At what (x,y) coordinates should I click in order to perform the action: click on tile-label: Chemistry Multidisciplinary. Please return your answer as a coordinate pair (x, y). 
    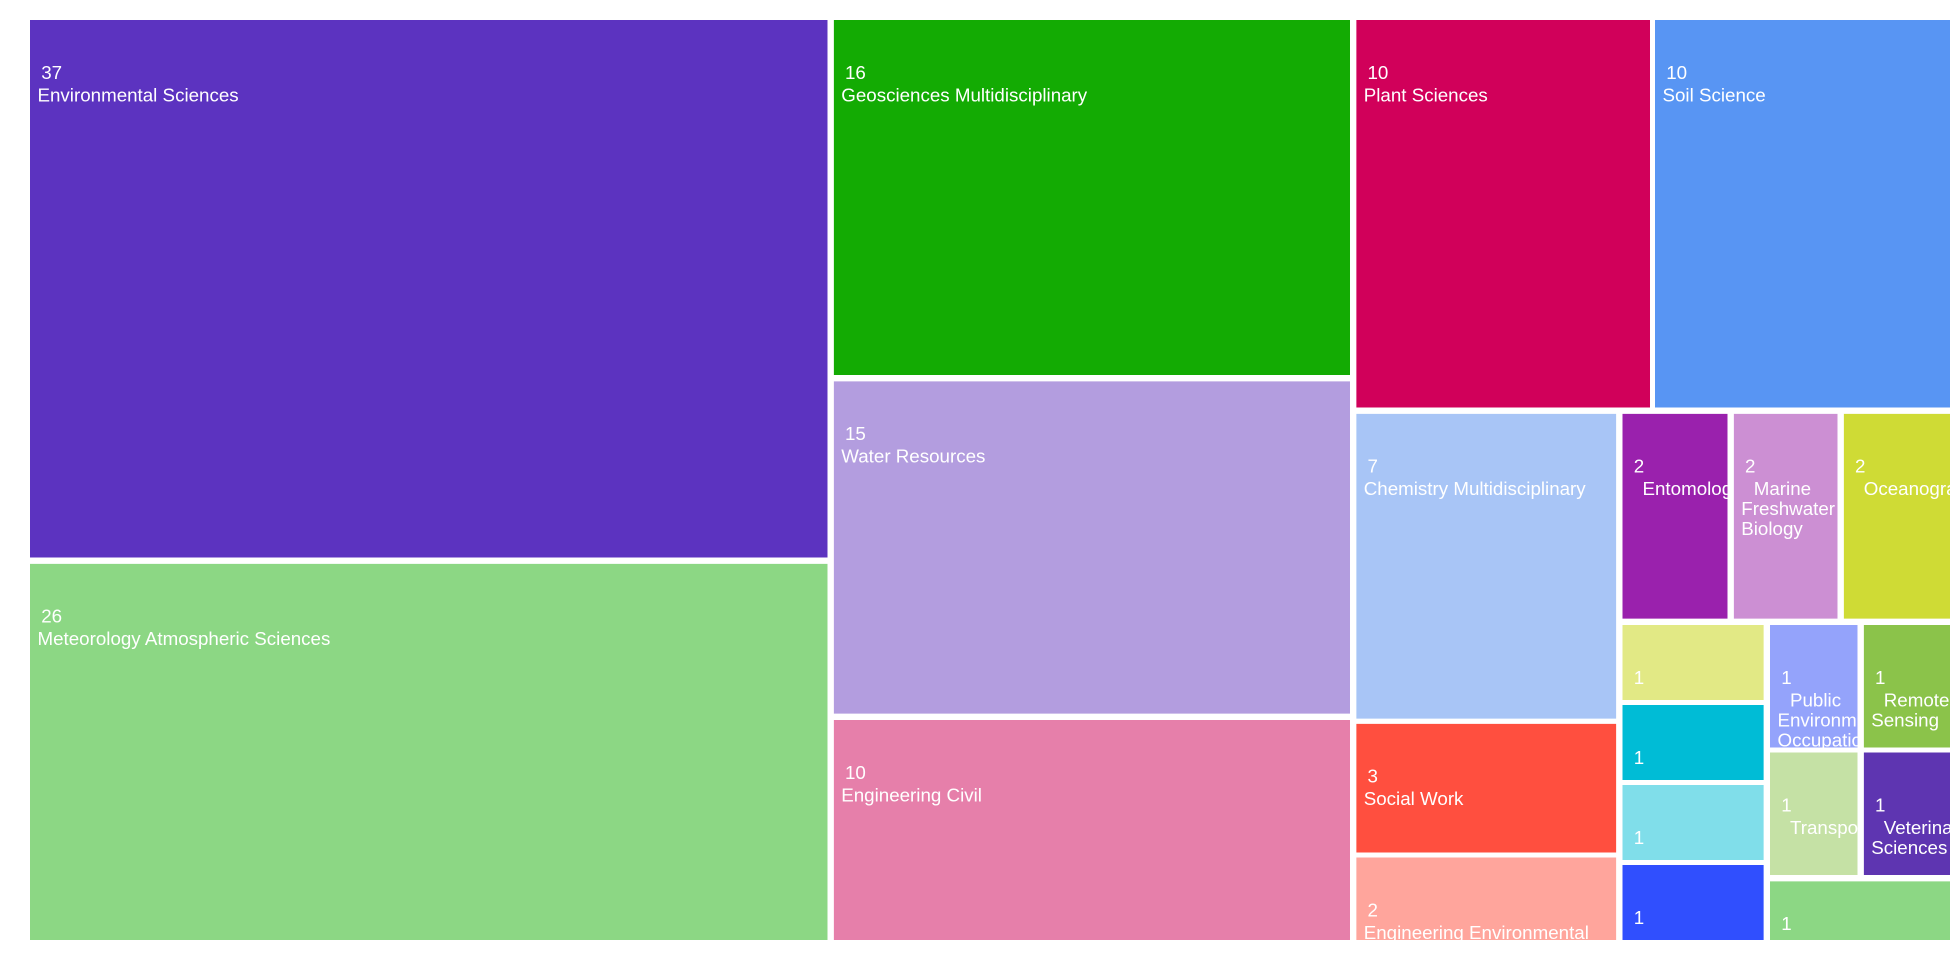
    Looking at the image, I should click on (1475, 488).